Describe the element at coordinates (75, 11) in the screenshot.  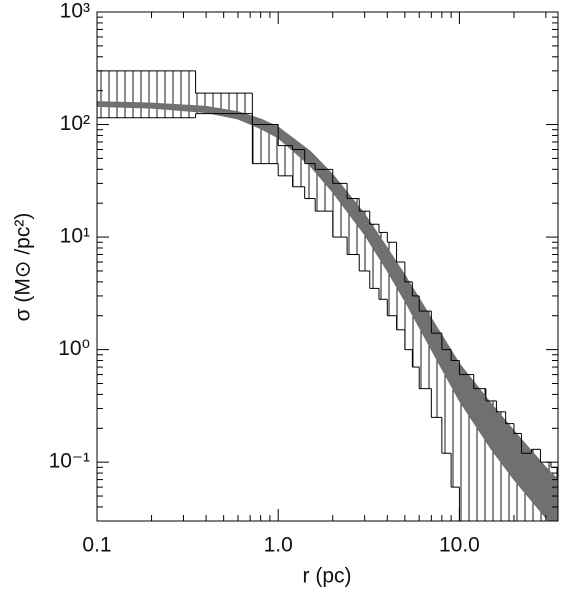
I see `y-tick-label: 10³` at that location.